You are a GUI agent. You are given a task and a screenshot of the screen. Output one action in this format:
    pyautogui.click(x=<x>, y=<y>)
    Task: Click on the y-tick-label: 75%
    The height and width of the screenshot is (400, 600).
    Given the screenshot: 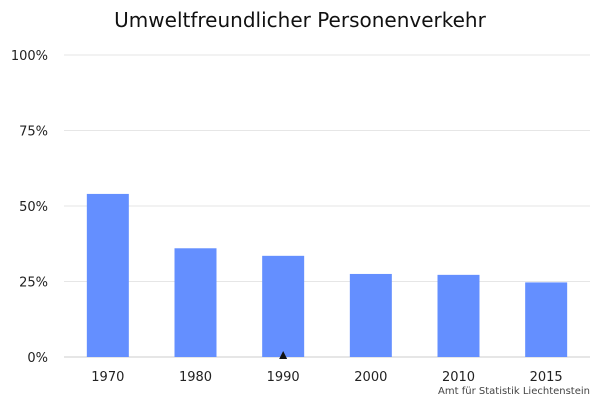 What is the action you would take?
    pyautogui.click(x=33, y=132)
    